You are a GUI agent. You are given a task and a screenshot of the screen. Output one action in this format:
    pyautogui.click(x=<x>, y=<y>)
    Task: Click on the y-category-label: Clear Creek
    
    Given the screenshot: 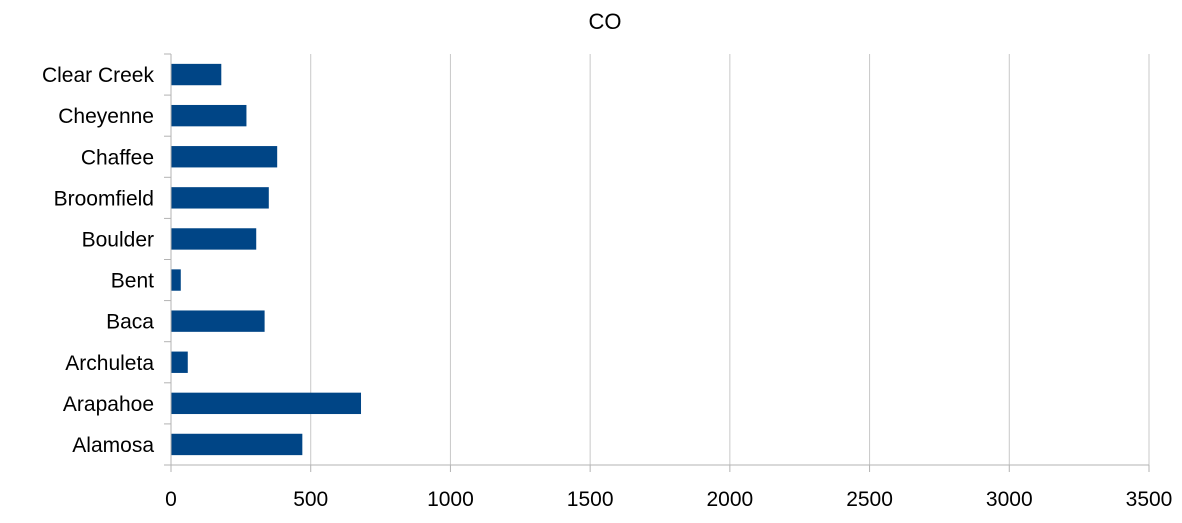 What is the action you would take?
    pyautogui.click(x=98, y=75)
    